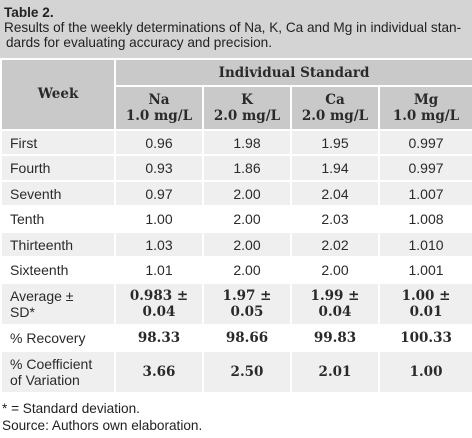 The image size is (472, 438). What do you see at coordinates (292, 72) in the screenshot?
I see `group-header: Individual Standard` at bounding box center [292, 72].